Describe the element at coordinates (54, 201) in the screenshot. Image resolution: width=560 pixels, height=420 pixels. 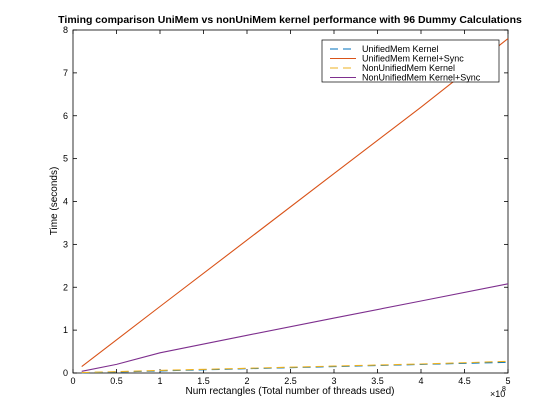
I see `y-axis-label: Time (seconds)` at that location.